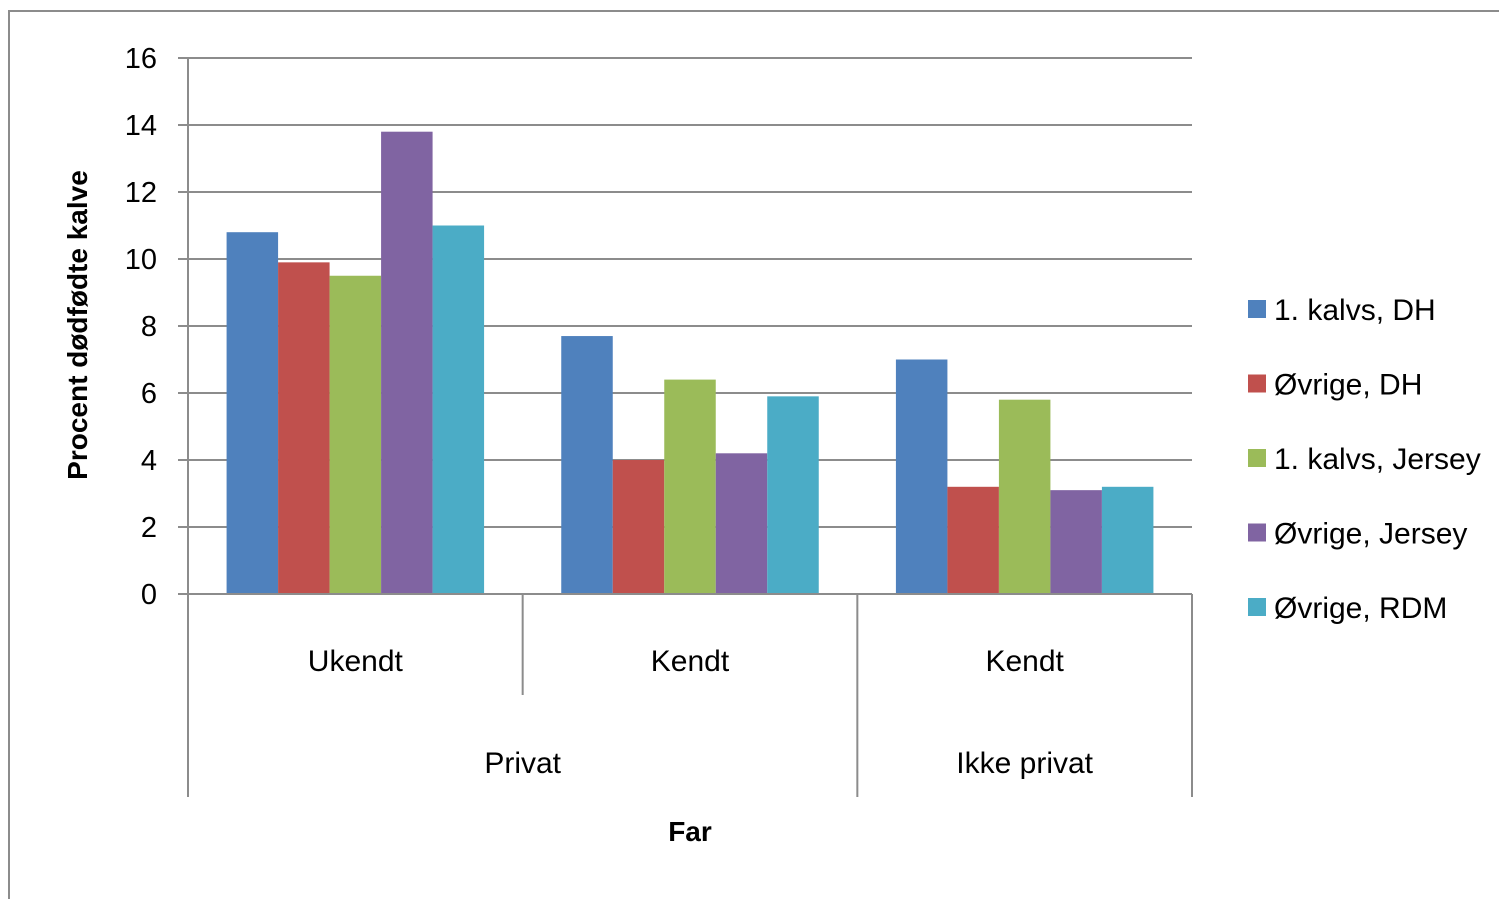  What do you see at coordinates (356, 661) in the screenshot?
I see `category-label: Ukendt` at bounding box center [356, 661].